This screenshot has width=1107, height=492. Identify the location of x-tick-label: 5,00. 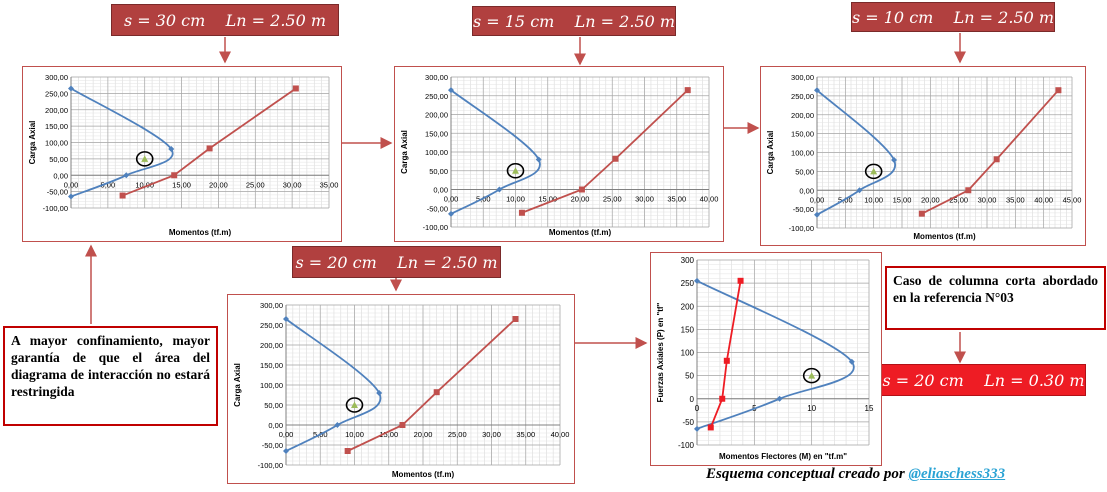
(108, 184).